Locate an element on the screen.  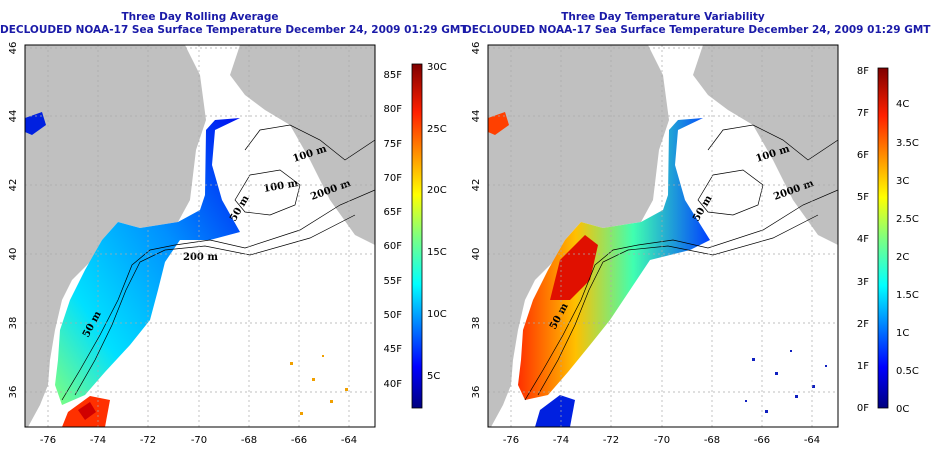
colorbar-label: 80F is located at coordinates (393, 109).